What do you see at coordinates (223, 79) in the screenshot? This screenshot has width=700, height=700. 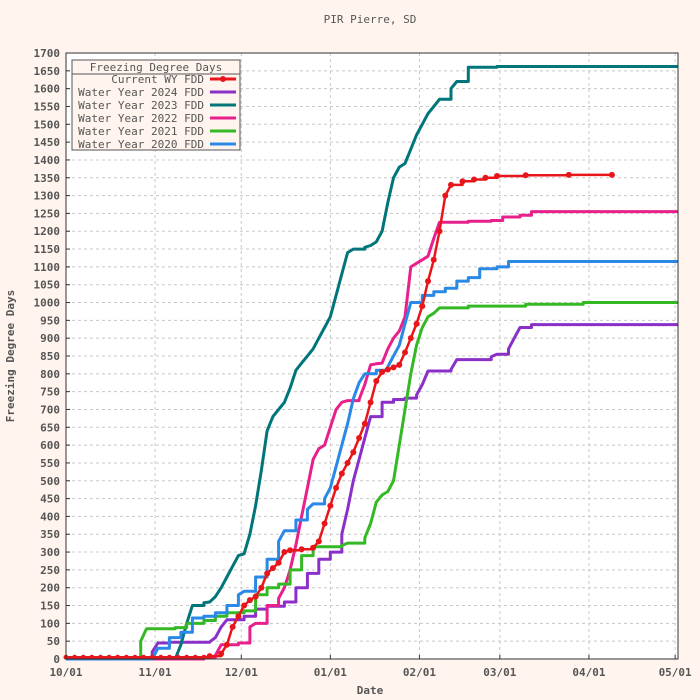 I see `legend-marker` at bounding box center [223, 79].